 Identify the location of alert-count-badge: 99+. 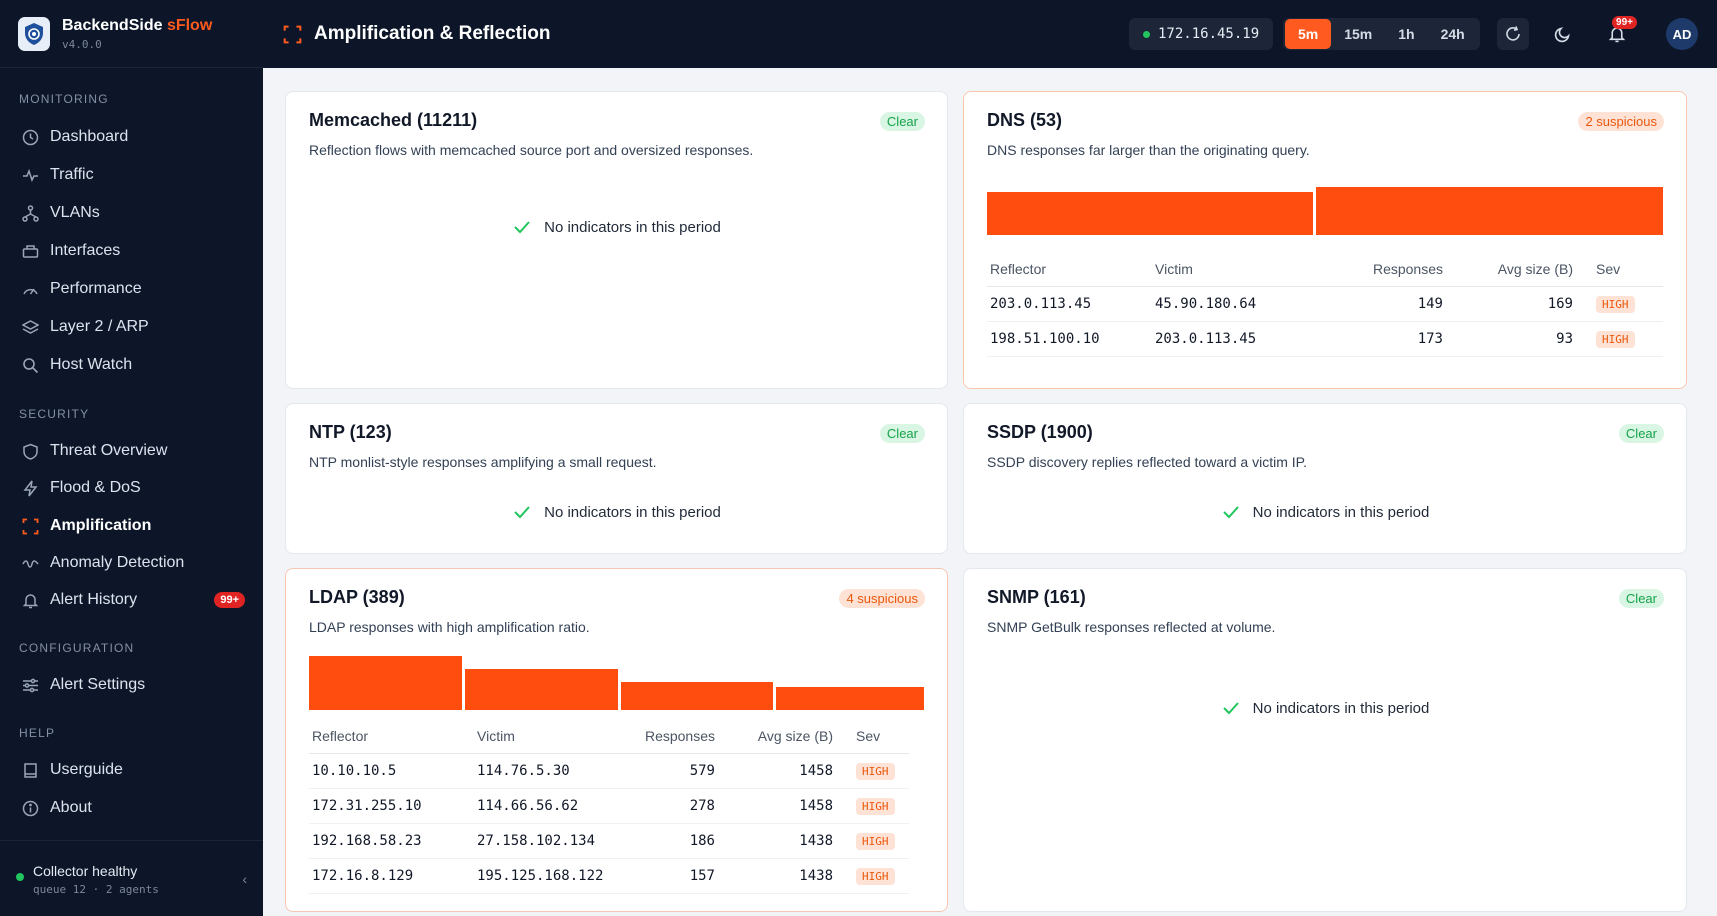
(229, 600).